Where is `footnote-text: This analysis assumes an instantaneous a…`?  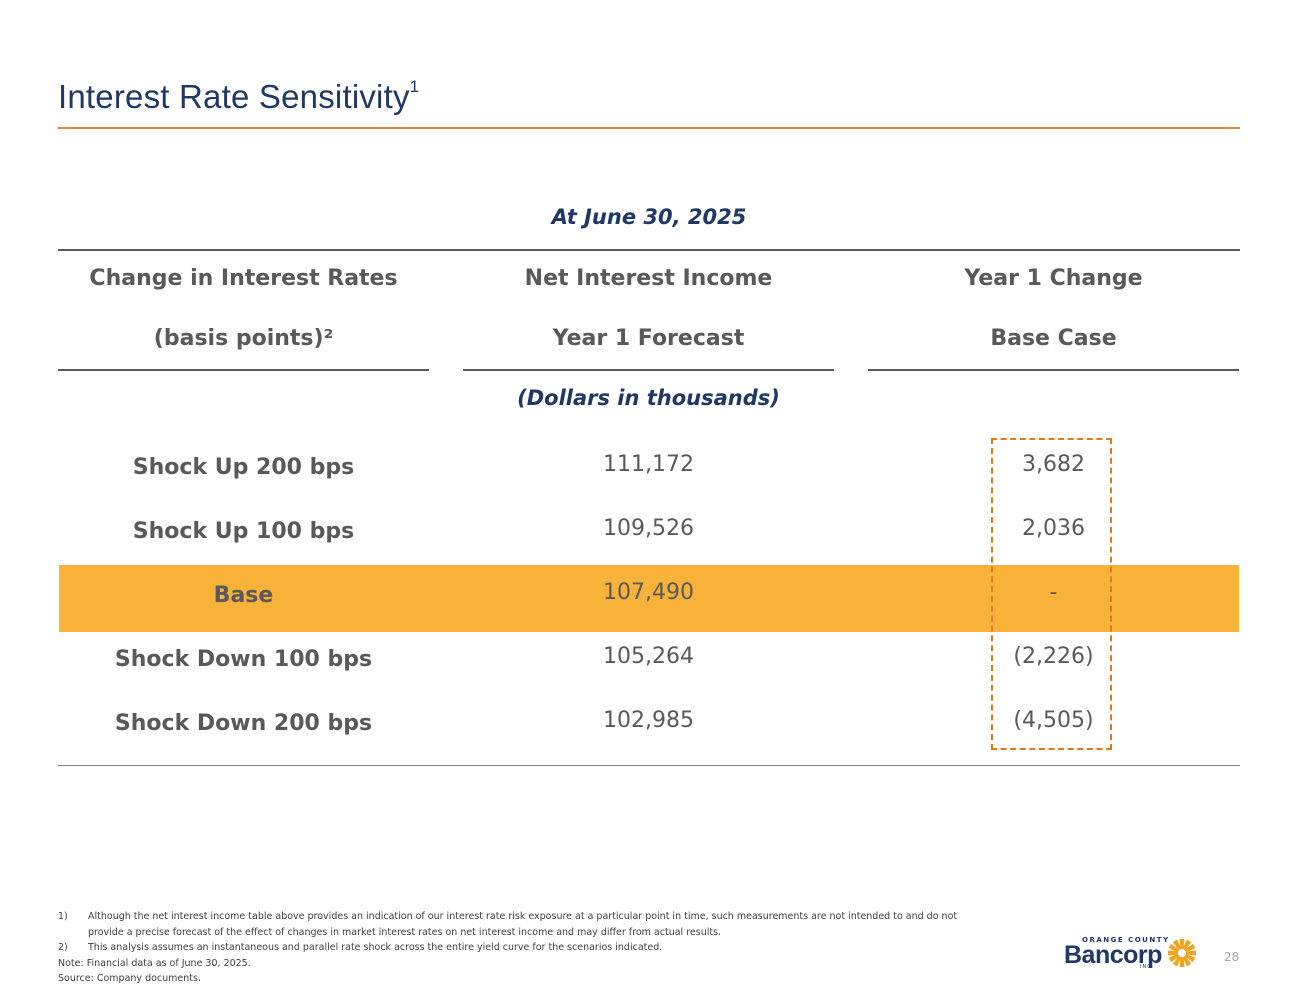 footnote-text: This analysis assumes an instantaneous a… is located at coordinates (375, 947).